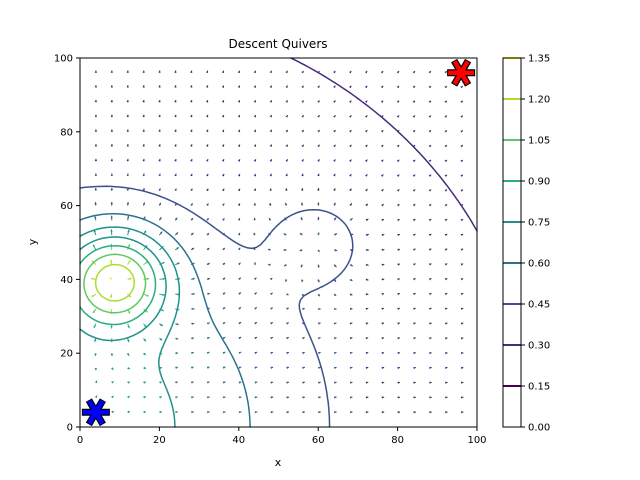  I want to click on x-tick-label: 0, so click(80, 440).